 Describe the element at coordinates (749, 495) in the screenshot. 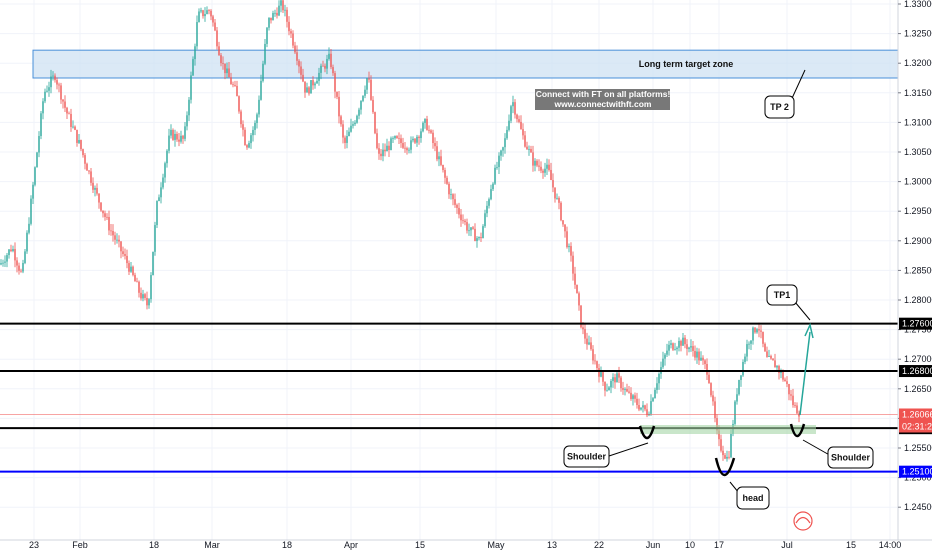

I see `head-callout: head` at that location.